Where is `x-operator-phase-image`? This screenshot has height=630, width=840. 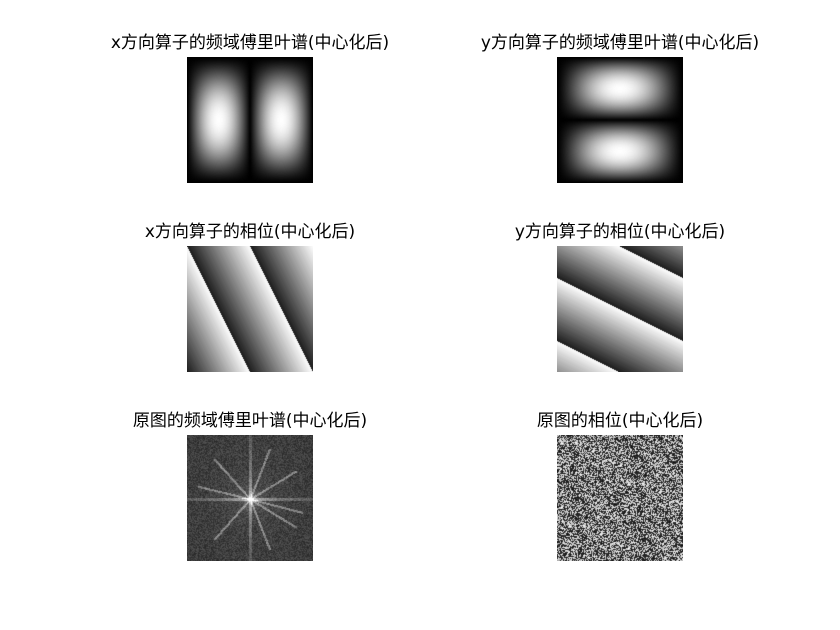 x-operator-phase-image is located at coordinates (250, 309).